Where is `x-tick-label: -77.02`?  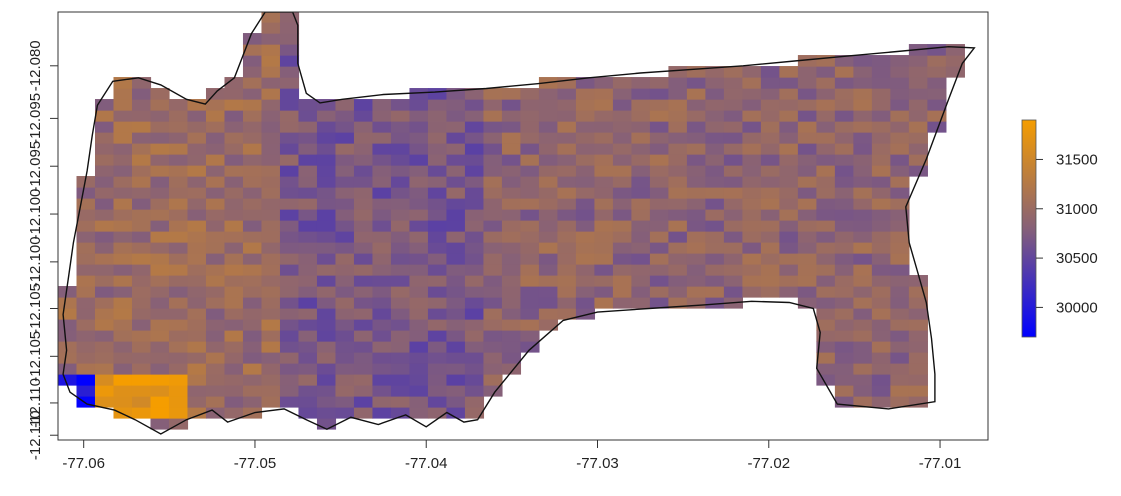 x-tick-label: -77.02 is located at coordinates (769, 463).